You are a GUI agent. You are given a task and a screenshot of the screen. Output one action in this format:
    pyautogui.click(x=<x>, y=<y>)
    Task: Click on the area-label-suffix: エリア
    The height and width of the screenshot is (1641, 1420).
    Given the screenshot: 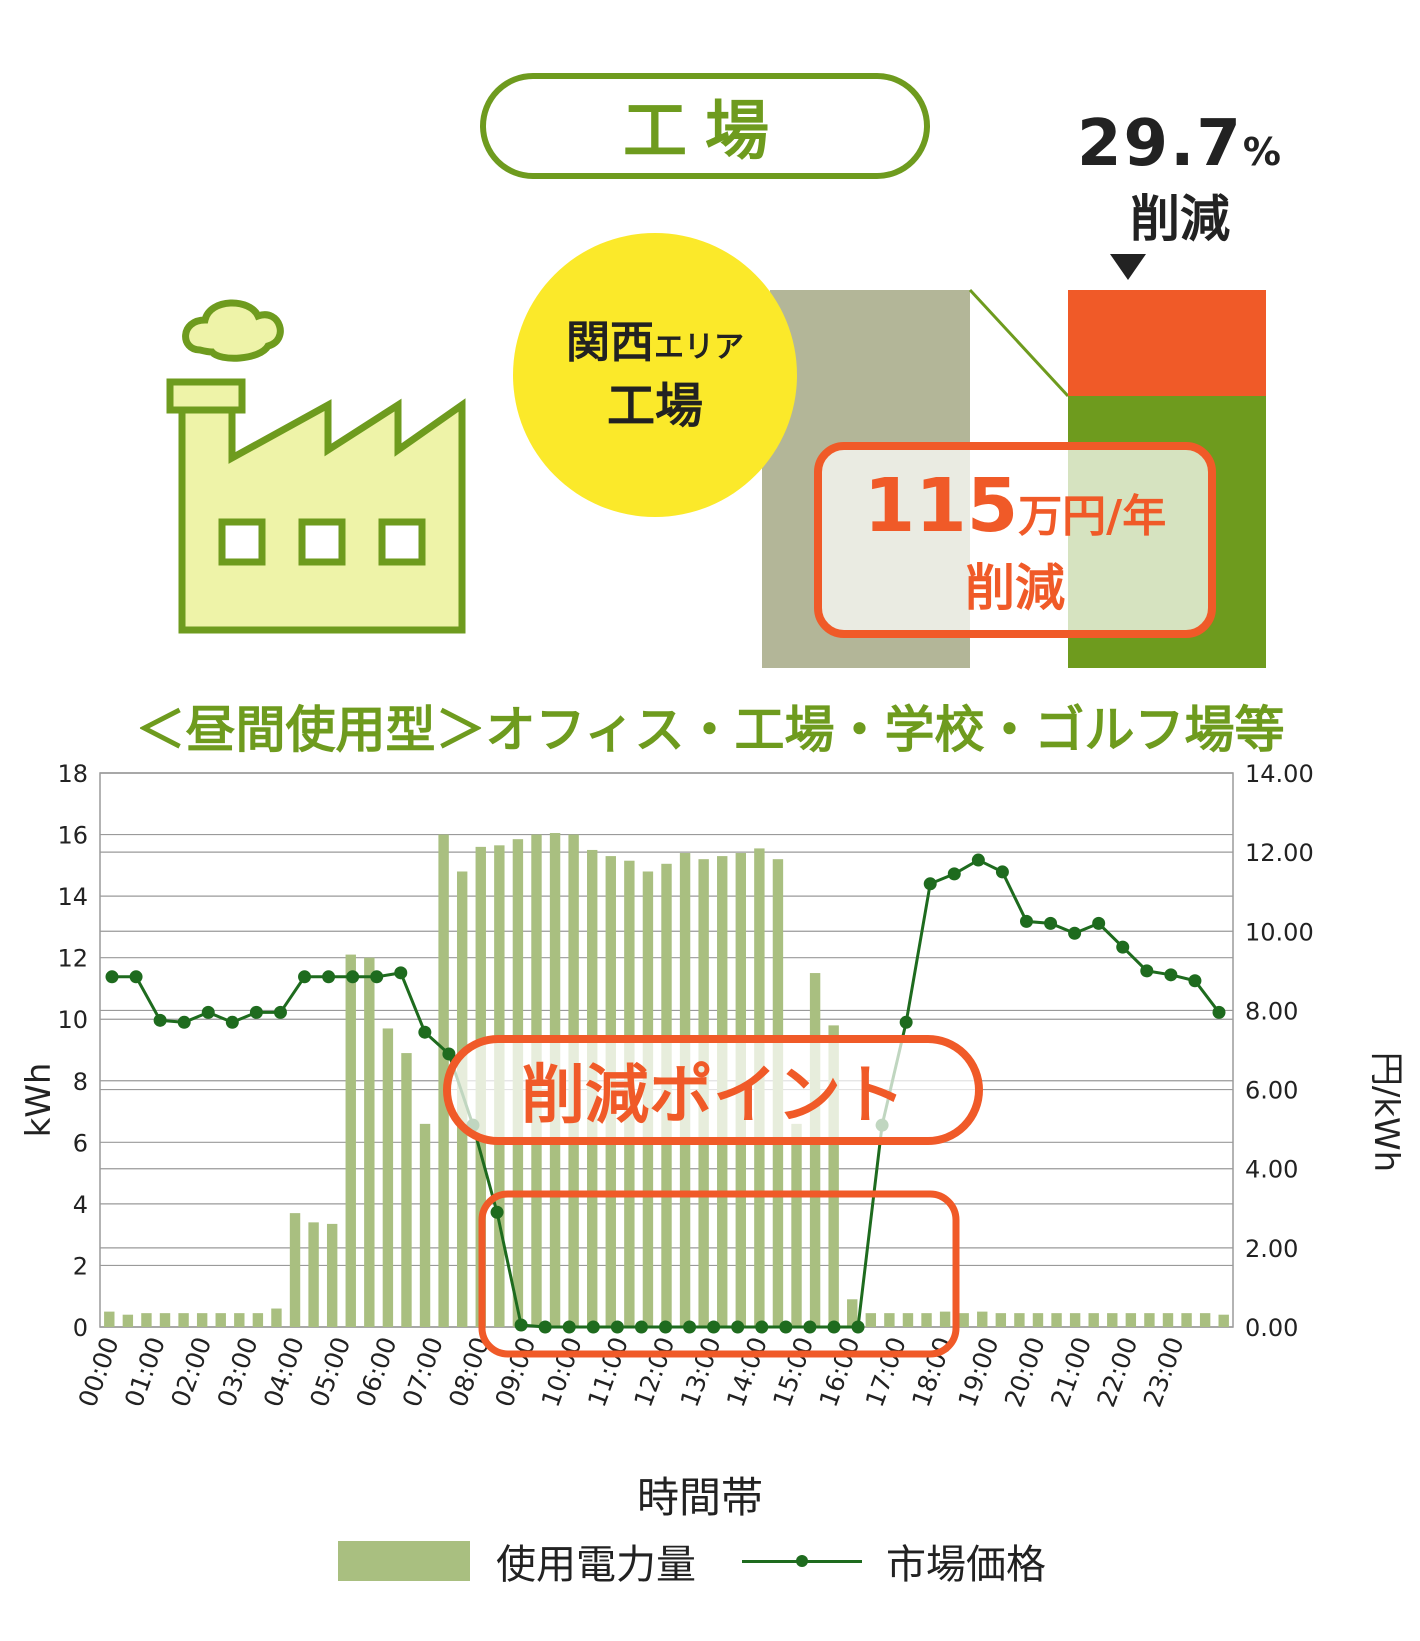 What is the action you would take?
    pyautogui.click(x=699, y=347)
    